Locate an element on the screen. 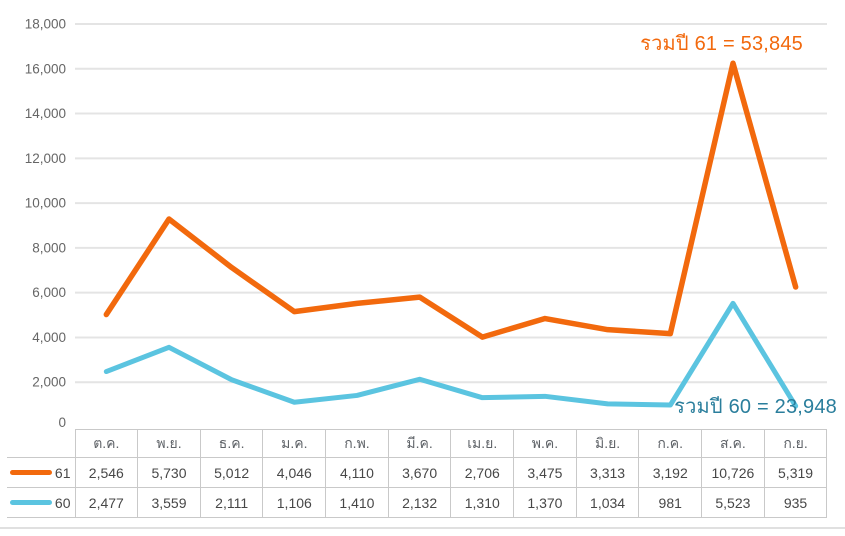 This screenshot has height=536, width=845. y-axis-tick-label: 18,000 is located at coordinates (45, 24).